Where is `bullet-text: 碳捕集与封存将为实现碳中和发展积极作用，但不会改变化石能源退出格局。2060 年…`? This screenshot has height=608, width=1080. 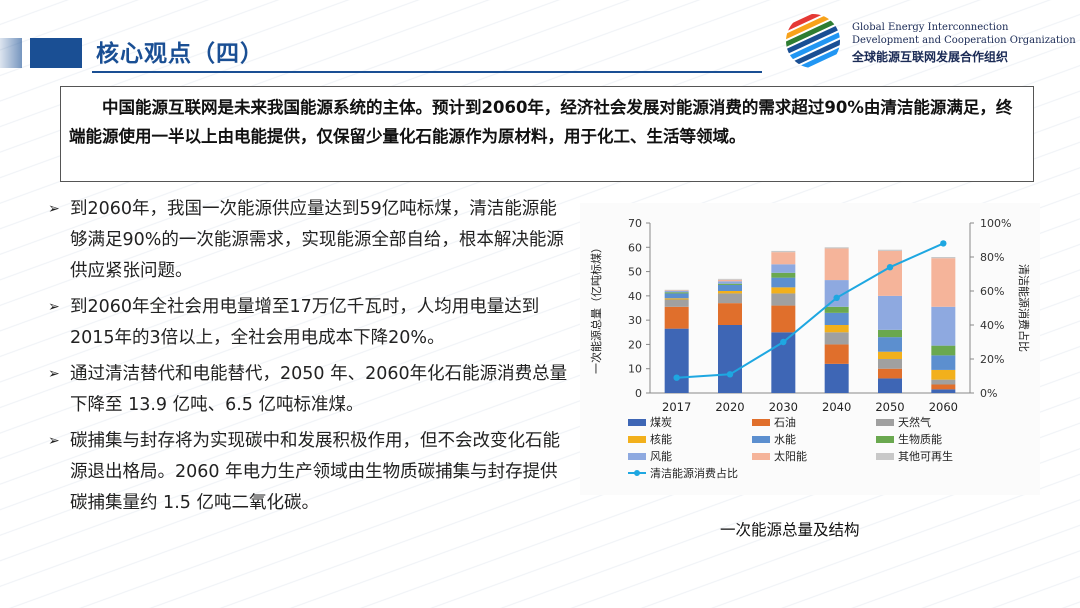 bullet-text: 碳捕集与封存将为实现碳中和发展积极作用，但不会改变化石能源退出格局。2060 年… is located at coordinates (315, 472).